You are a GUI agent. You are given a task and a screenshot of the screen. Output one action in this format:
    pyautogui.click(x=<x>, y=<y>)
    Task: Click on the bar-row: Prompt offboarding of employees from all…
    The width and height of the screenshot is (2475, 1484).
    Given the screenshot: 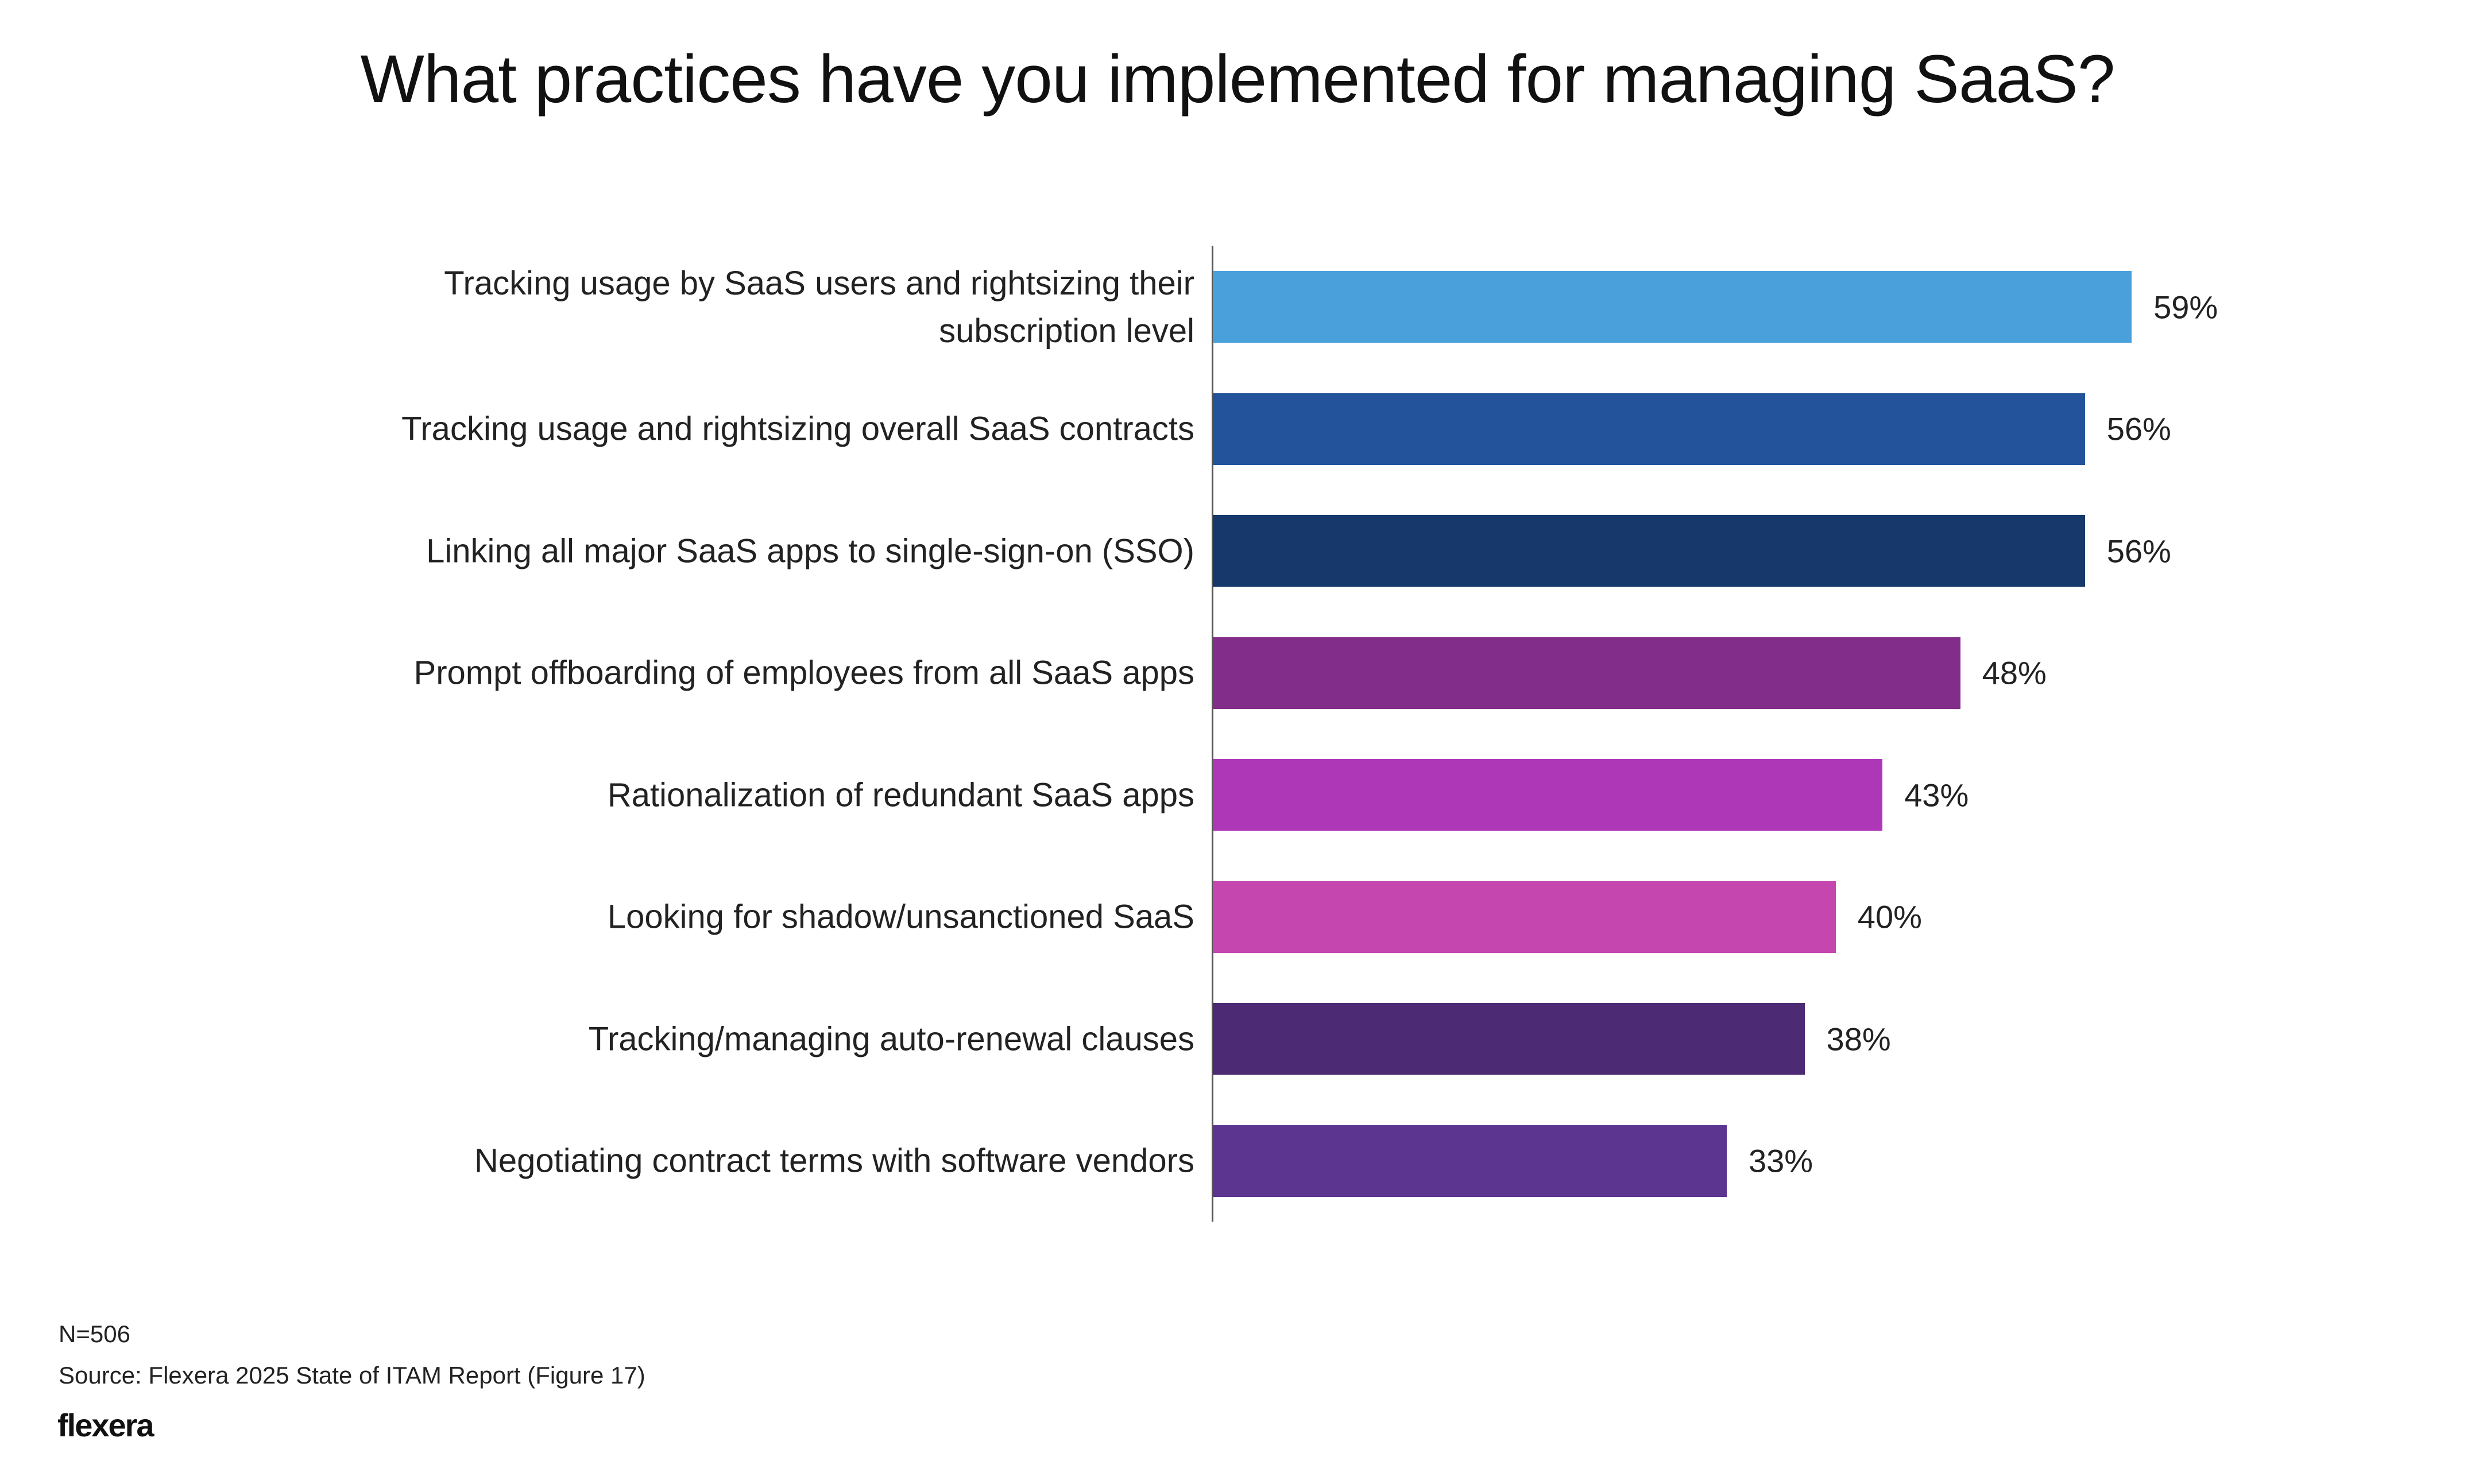 What is the action you would take?
    pyautogui.click(x=1237, y=673)
    